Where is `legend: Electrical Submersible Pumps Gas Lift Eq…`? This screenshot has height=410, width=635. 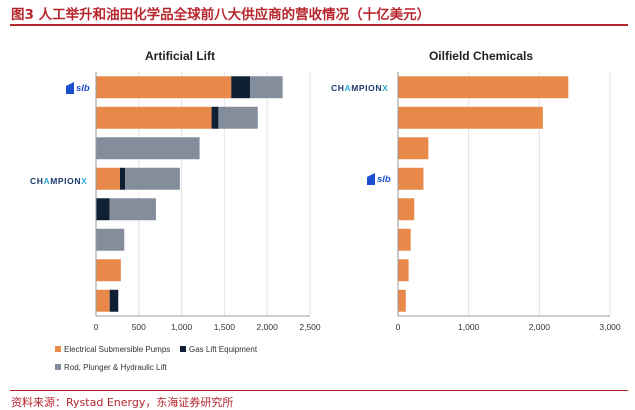 legend: Electrical Submersible Pumps Gas Lift Eq… is located at coordinates (156, 358).